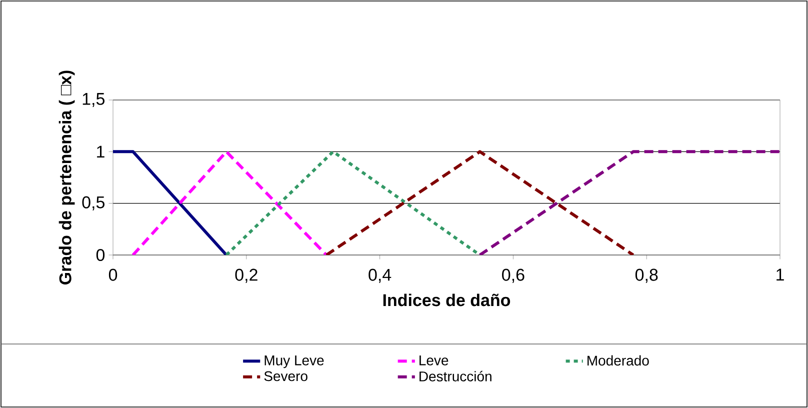 The width and height of the screenshot is (808, 408). I want to click on x-tick-label: 0,6, so click(513, 275).